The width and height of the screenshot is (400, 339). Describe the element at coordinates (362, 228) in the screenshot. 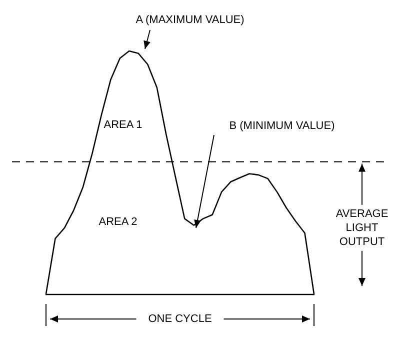

I see `ref-line-label: AVERAGE LIGHT OUTPUT` at that location.